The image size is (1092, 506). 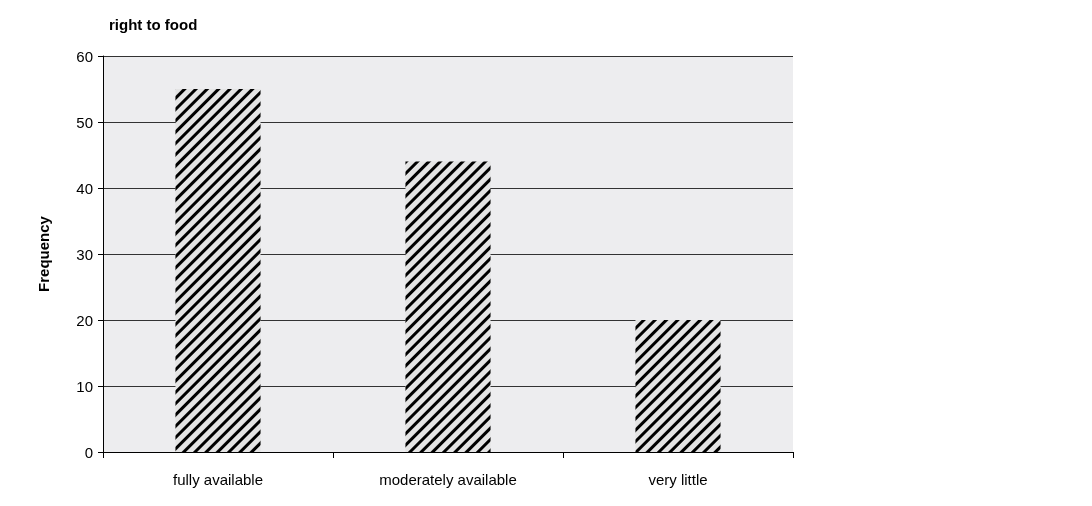 I want to click on y-tick-label: 60, so click(x=84, y=56).